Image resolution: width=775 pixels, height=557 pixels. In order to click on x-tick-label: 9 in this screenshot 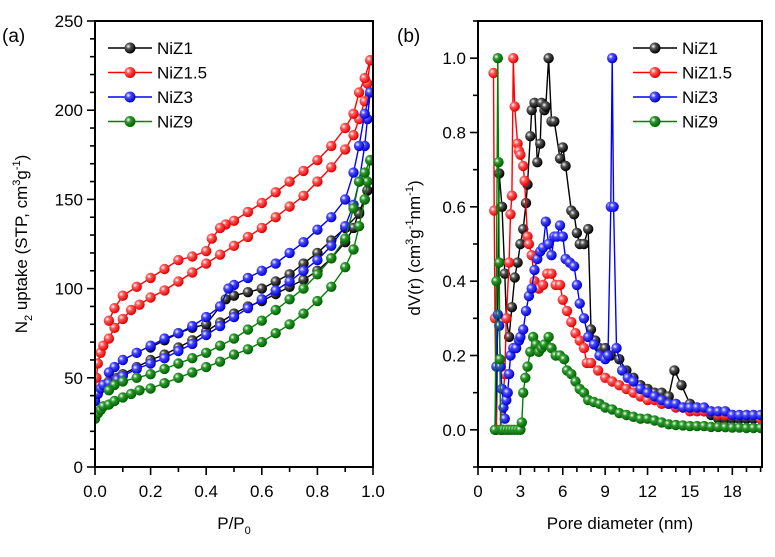, I will do `click(604, 491)`.